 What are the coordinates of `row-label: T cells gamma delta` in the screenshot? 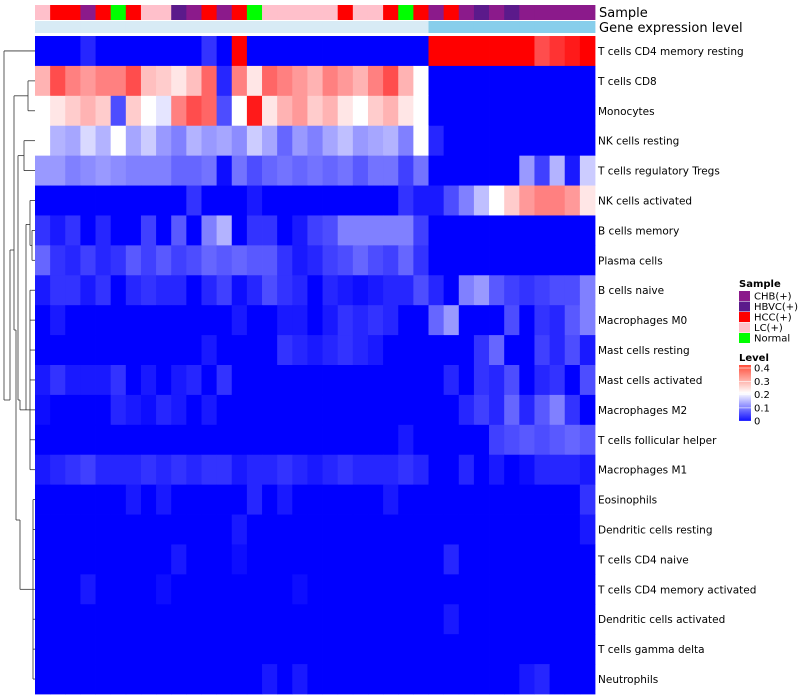 It's located at (651, 650).